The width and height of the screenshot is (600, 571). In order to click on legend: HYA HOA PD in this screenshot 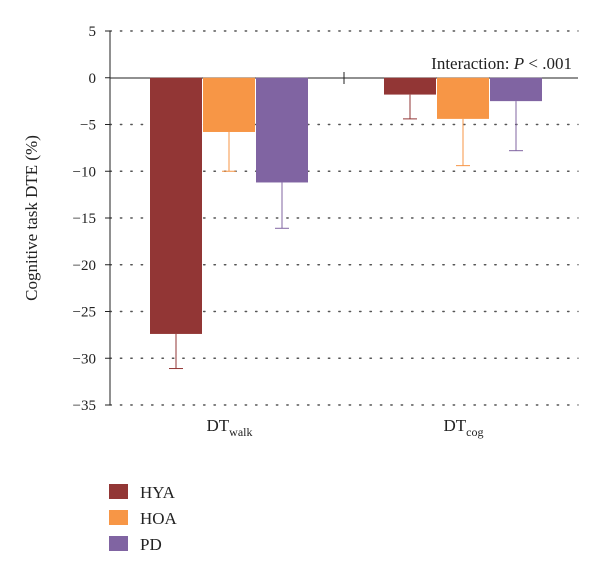, I will do `click(143, 518)`.